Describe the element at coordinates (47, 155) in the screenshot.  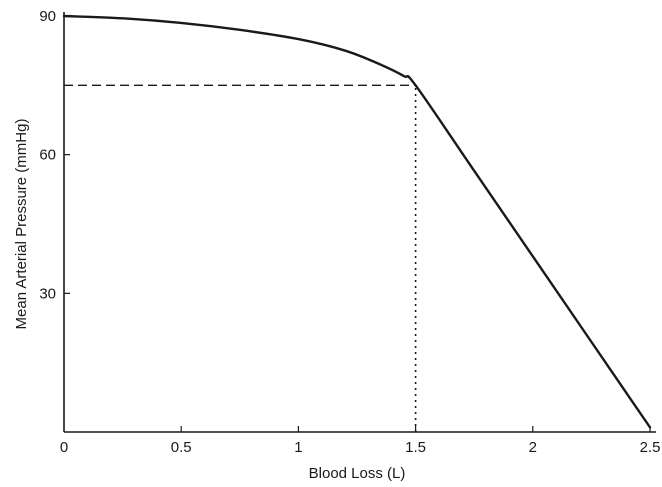
I see `y-tick-label: 60` at that location.